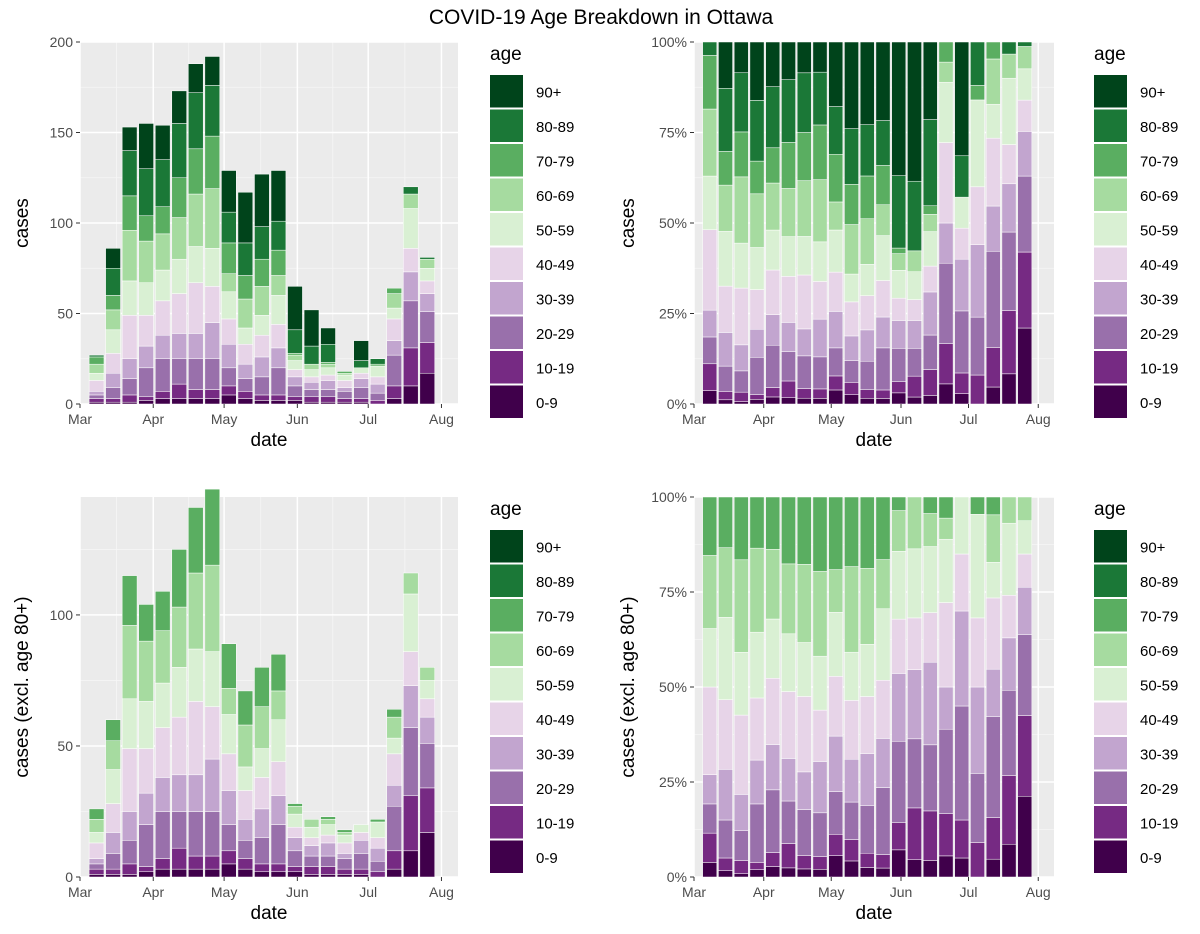  I want to click on x-tick-label: Apr, so click(764, 892).